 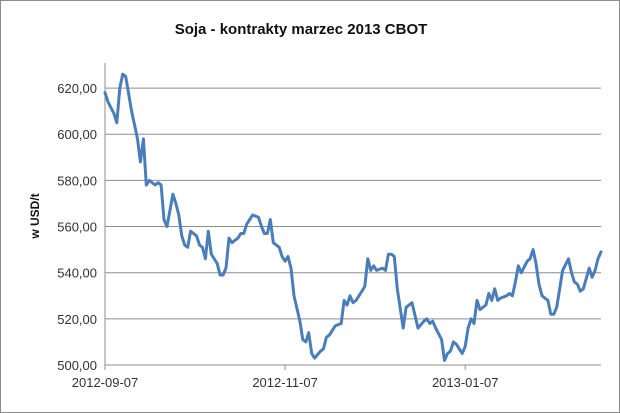 I want to click on y-tick-label: 560,00, so click(x=77, y=227).